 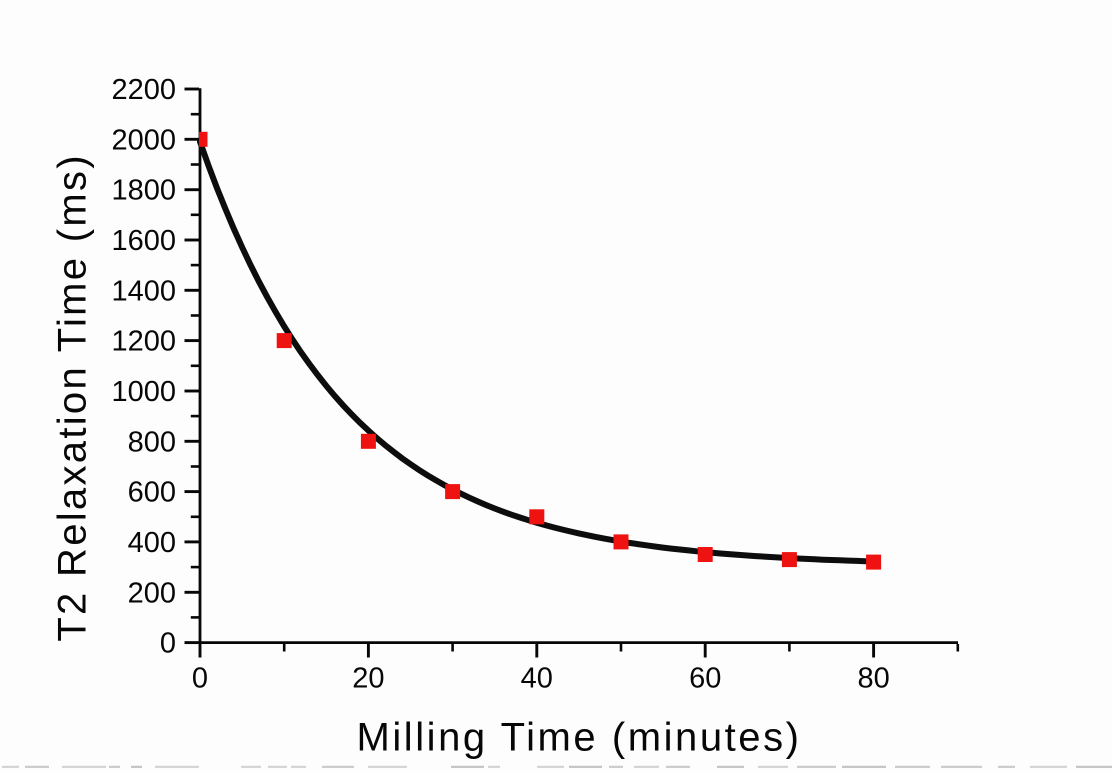 I want to click on svg-text: 600, so click(x=152, y=493).